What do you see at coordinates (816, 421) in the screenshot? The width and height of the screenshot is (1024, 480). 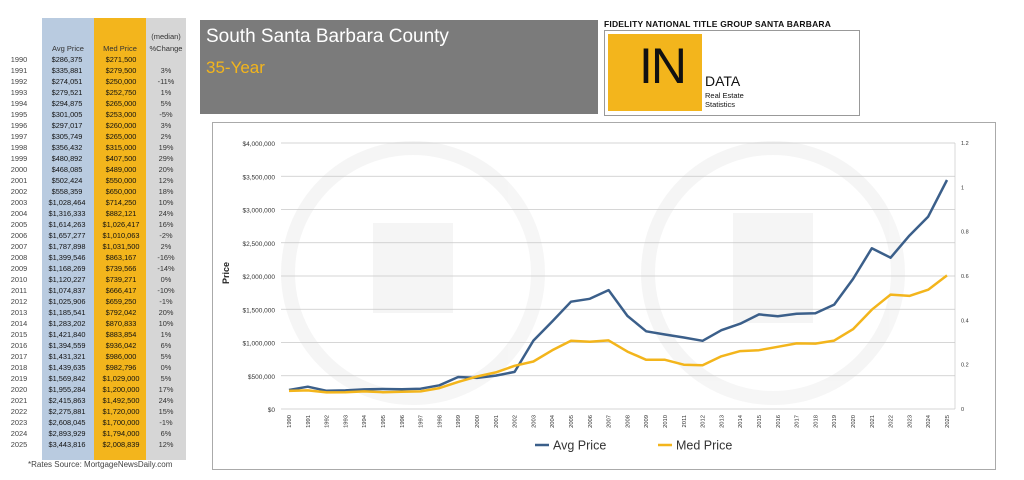 I see `x-tick-label: 2018` at bounding box center [816, 421].